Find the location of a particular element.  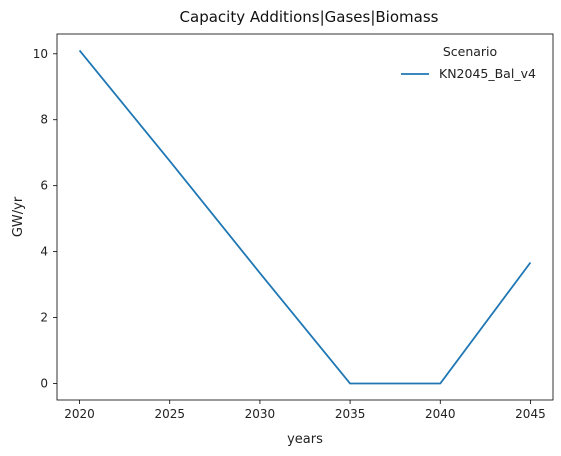

x-axis-label: years is located at coordinates (305, 439).